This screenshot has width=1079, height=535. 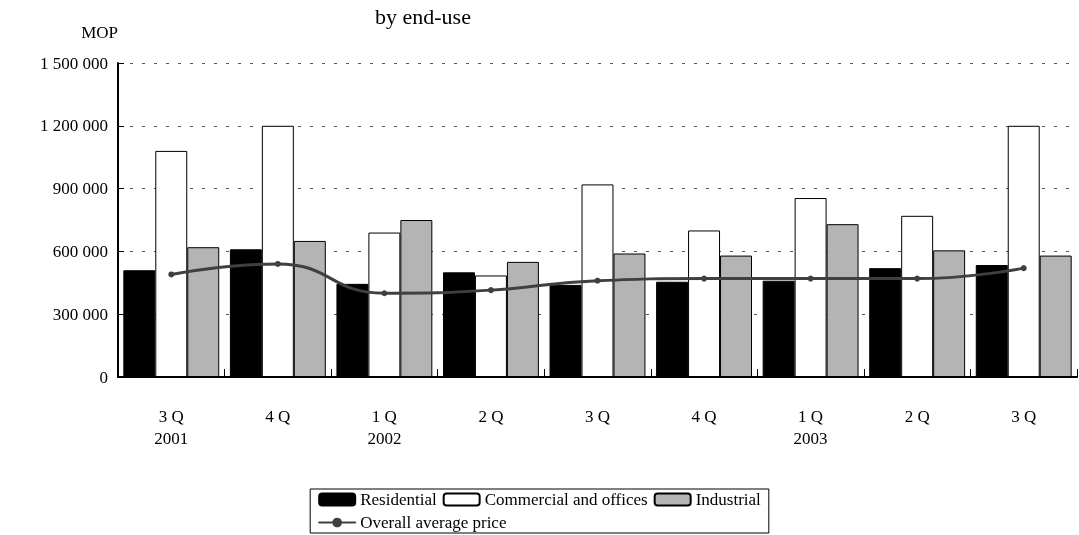 What do you see at coordinates (74, 126) in the screenshot?
I see `y-tick-label: 1 200 000` at bounding box center [74, 126].